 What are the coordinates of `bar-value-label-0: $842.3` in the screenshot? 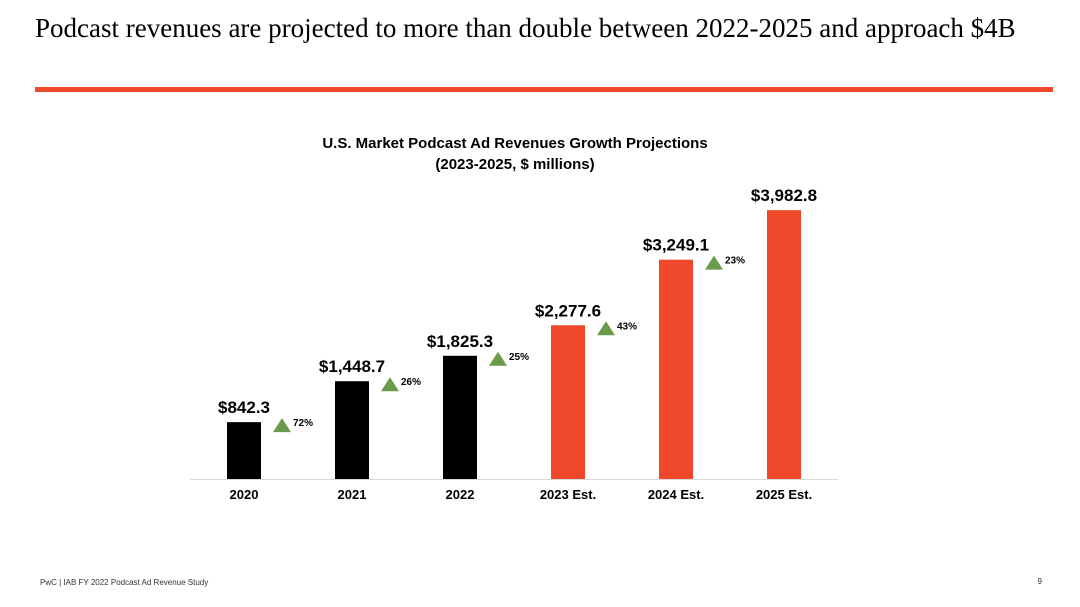 It's located at (244, 407).